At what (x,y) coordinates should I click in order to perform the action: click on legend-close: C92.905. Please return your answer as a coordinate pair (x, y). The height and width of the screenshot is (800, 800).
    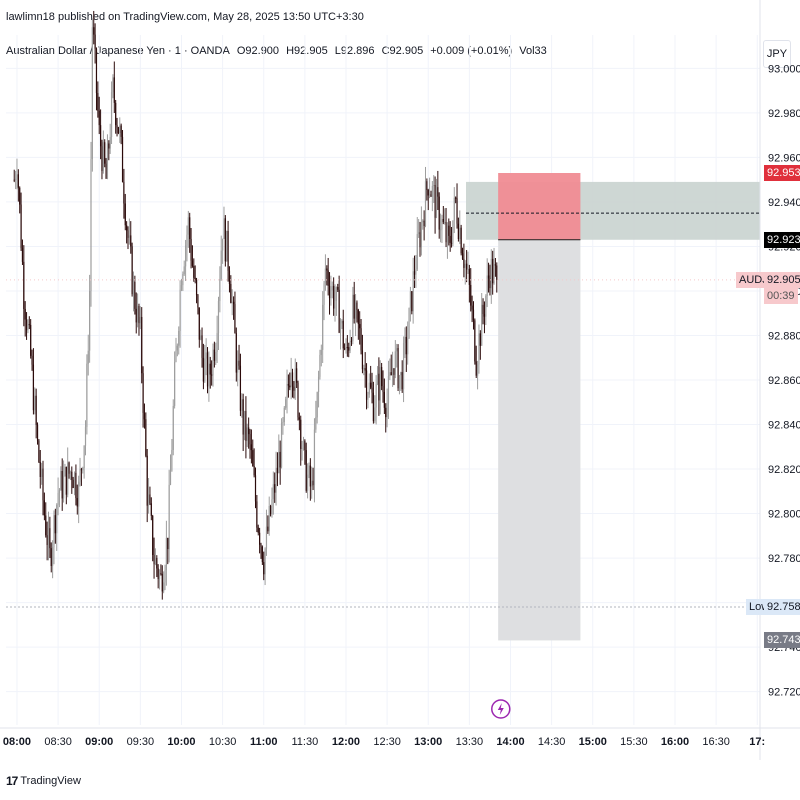
    Looking at the image, I should click on (402, 51).